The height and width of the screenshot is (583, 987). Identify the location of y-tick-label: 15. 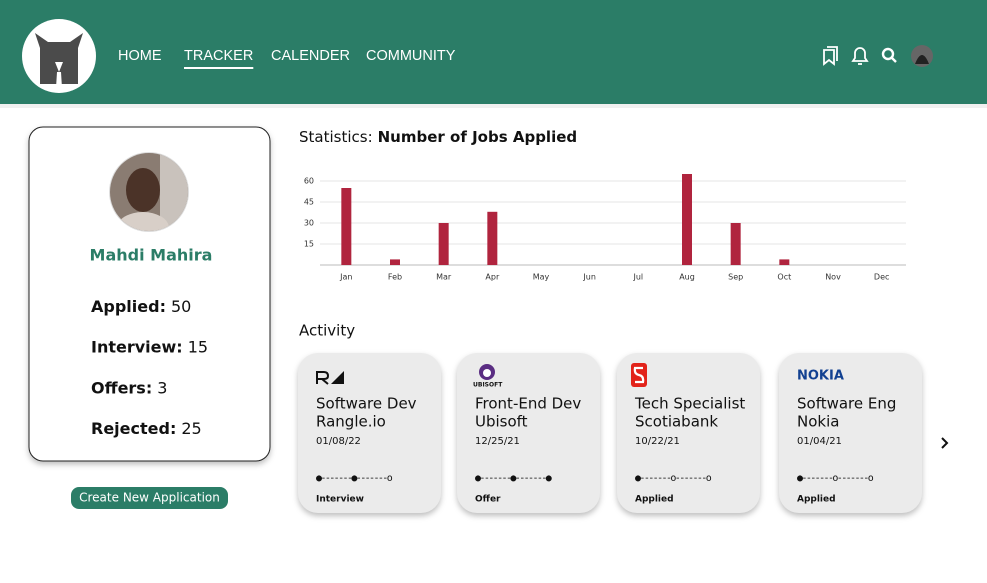
(309, 244).